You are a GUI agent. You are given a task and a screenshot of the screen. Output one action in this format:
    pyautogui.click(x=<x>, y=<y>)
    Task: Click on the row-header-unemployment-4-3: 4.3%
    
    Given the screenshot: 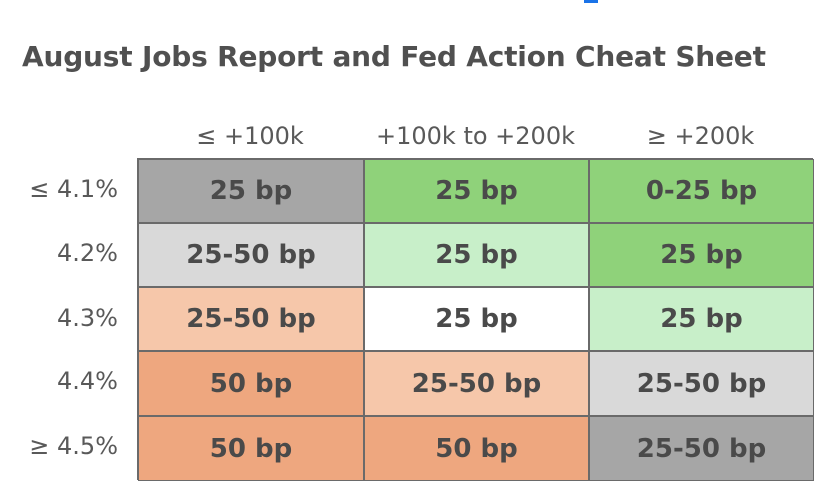 What is the action you would take?
    pyautogui.click(x=87, y=318)
    